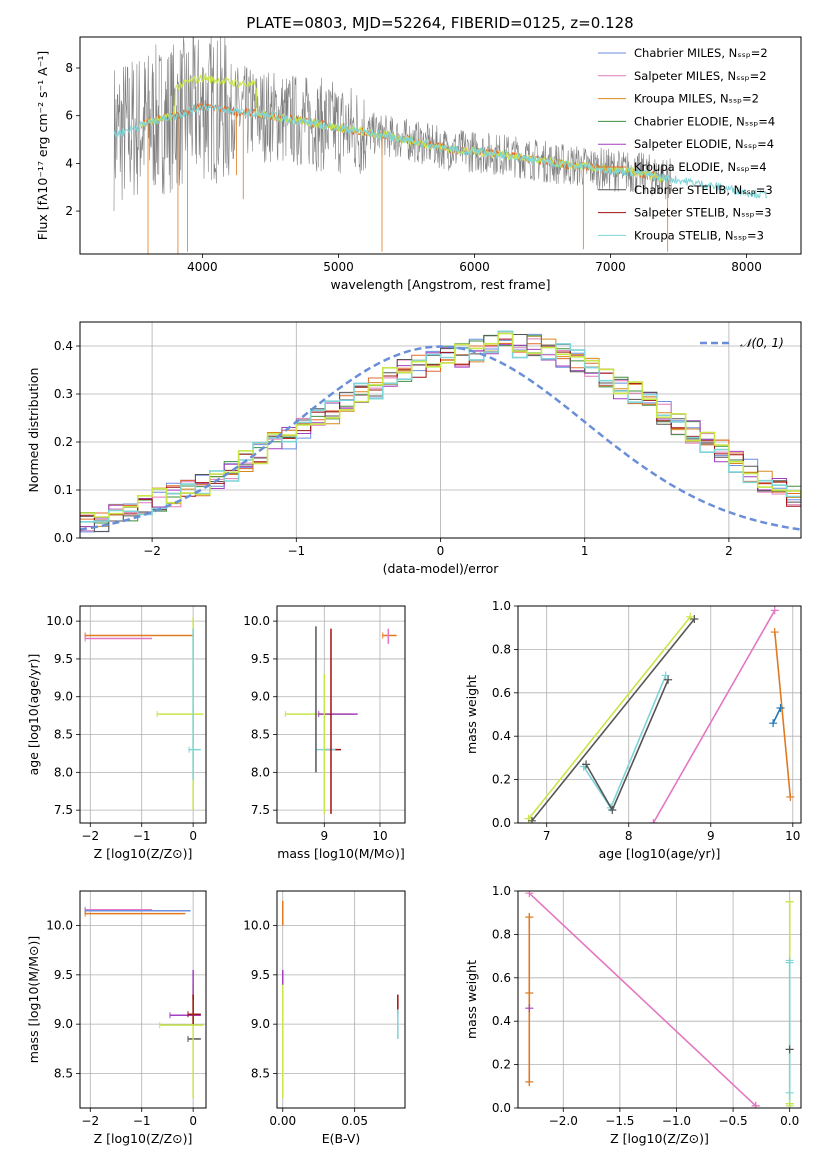 Image resolution: width=819 pixels, height=1170 pixels. I want to click on legend-label: Kroupa STELIB, Nₛₛₚ=3, so click(699, 235).